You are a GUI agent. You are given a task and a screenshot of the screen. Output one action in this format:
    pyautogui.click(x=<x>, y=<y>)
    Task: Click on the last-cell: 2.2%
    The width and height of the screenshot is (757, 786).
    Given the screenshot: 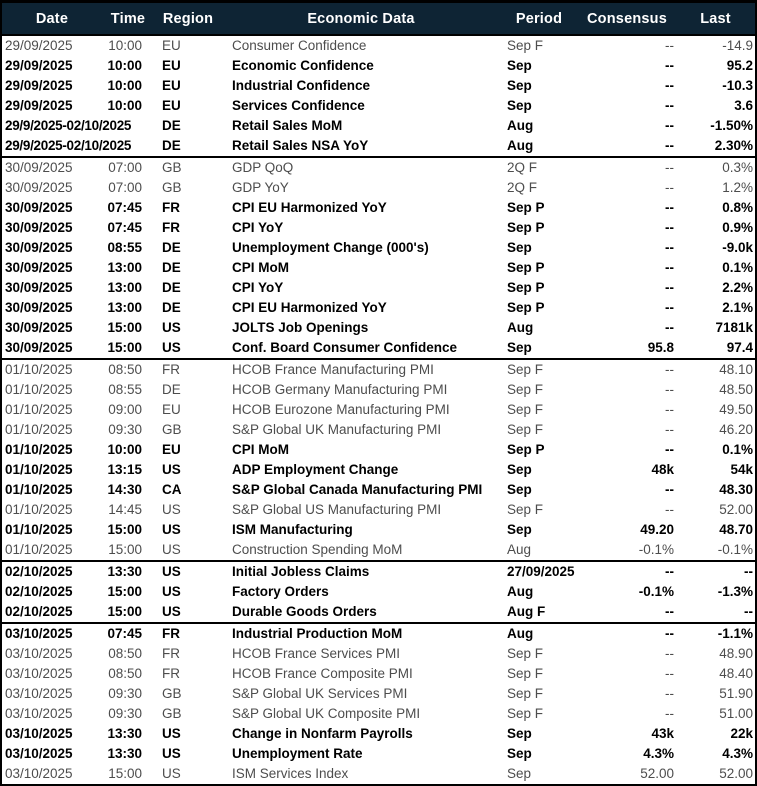 What is the action you would take?
    pyautogui.click(x=737, y=287)
    